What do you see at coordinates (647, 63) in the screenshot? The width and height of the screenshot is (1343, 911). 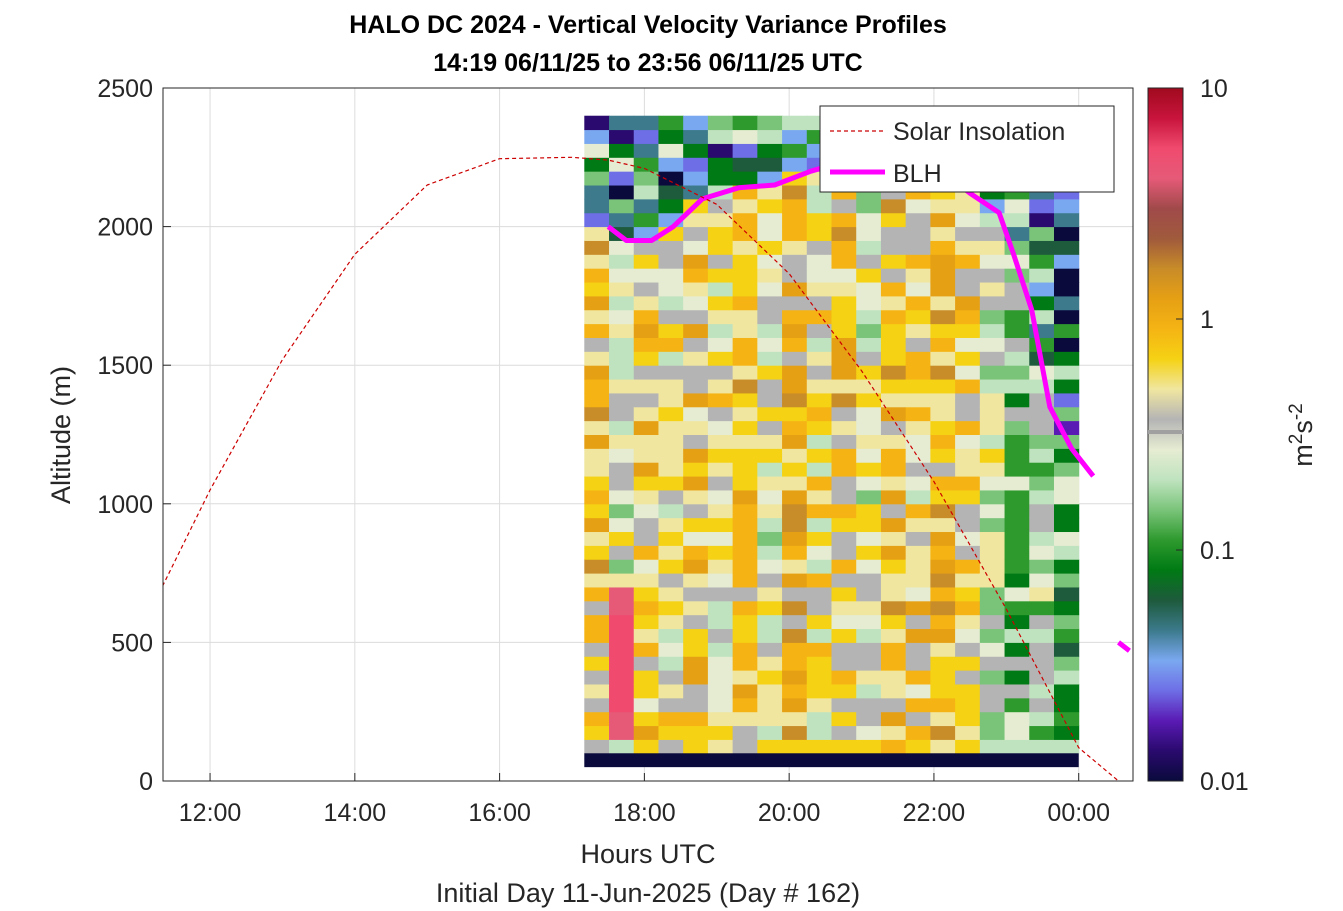 I see `chart-subtitle: 14:19 06/11/25 to 23:56 06/11/25 UTC` at bounding box center [647, 63].